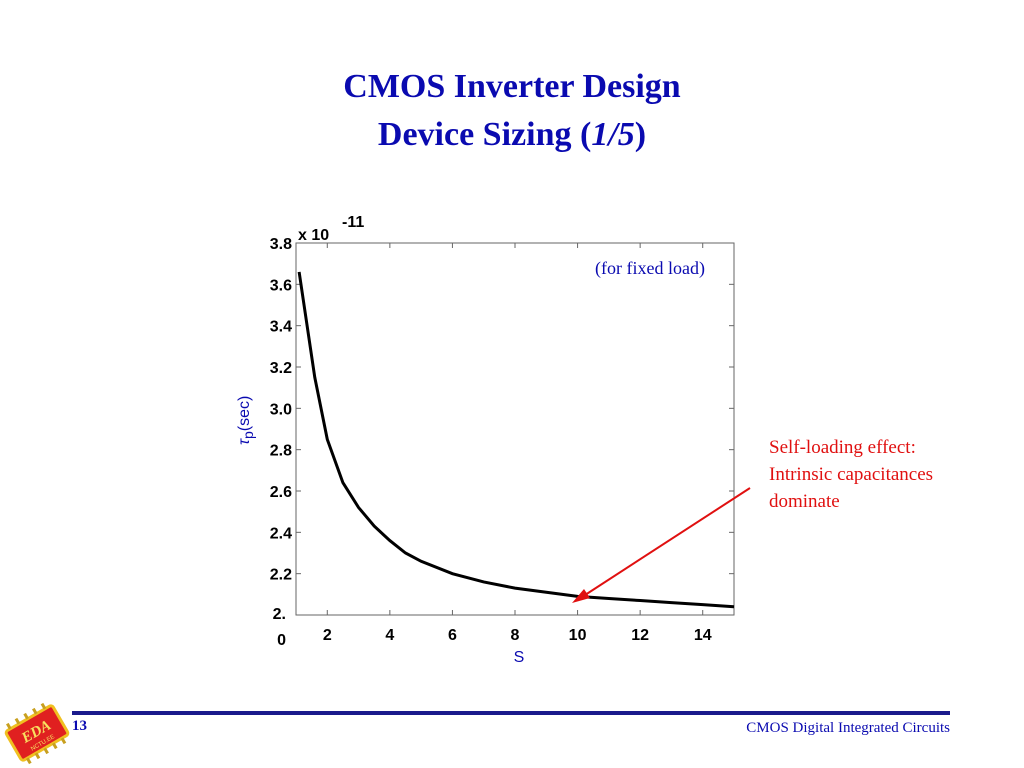  Describe the element at coordinates (804, 501) in the screenshot. I see `callout-line-3: dominate` at that location.